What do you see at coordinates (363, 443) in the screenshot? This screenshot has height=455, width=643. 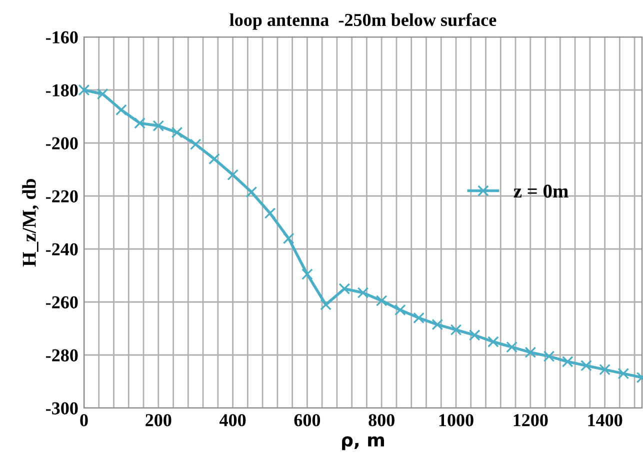 I see `x-axis-title: ρ, m` at bounding box center [363, 443].